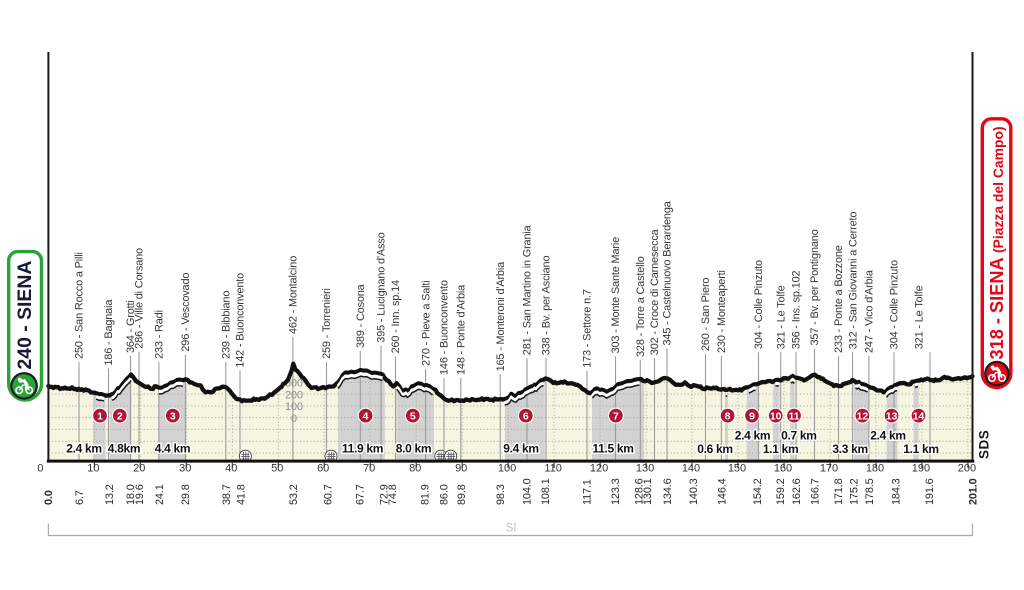 This screenshot has width=1024, height=590. I want to click on svg-text: 191.6, so click(930, 491).